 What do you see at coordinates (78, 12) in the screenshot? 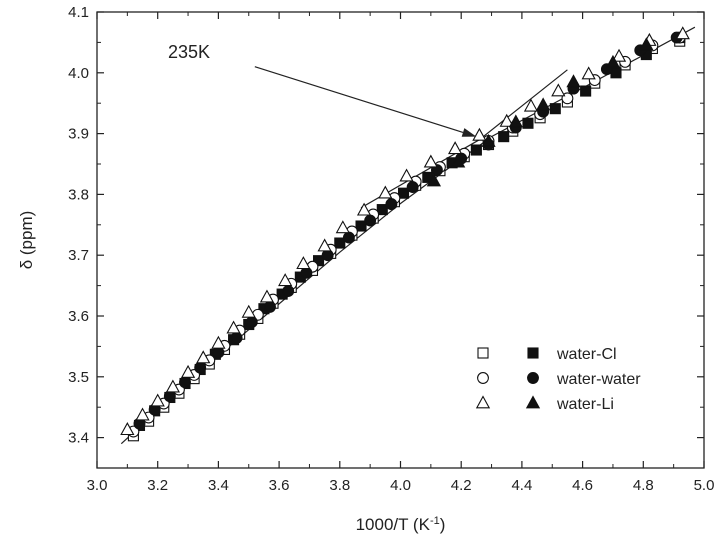
I see `y-tick-label: 4.1` at bounding box center [78, 12].